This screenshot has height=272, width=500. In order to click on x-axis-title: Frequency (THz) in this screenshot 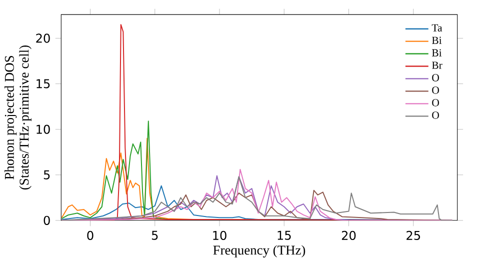, I will do `click(259, 251)`.